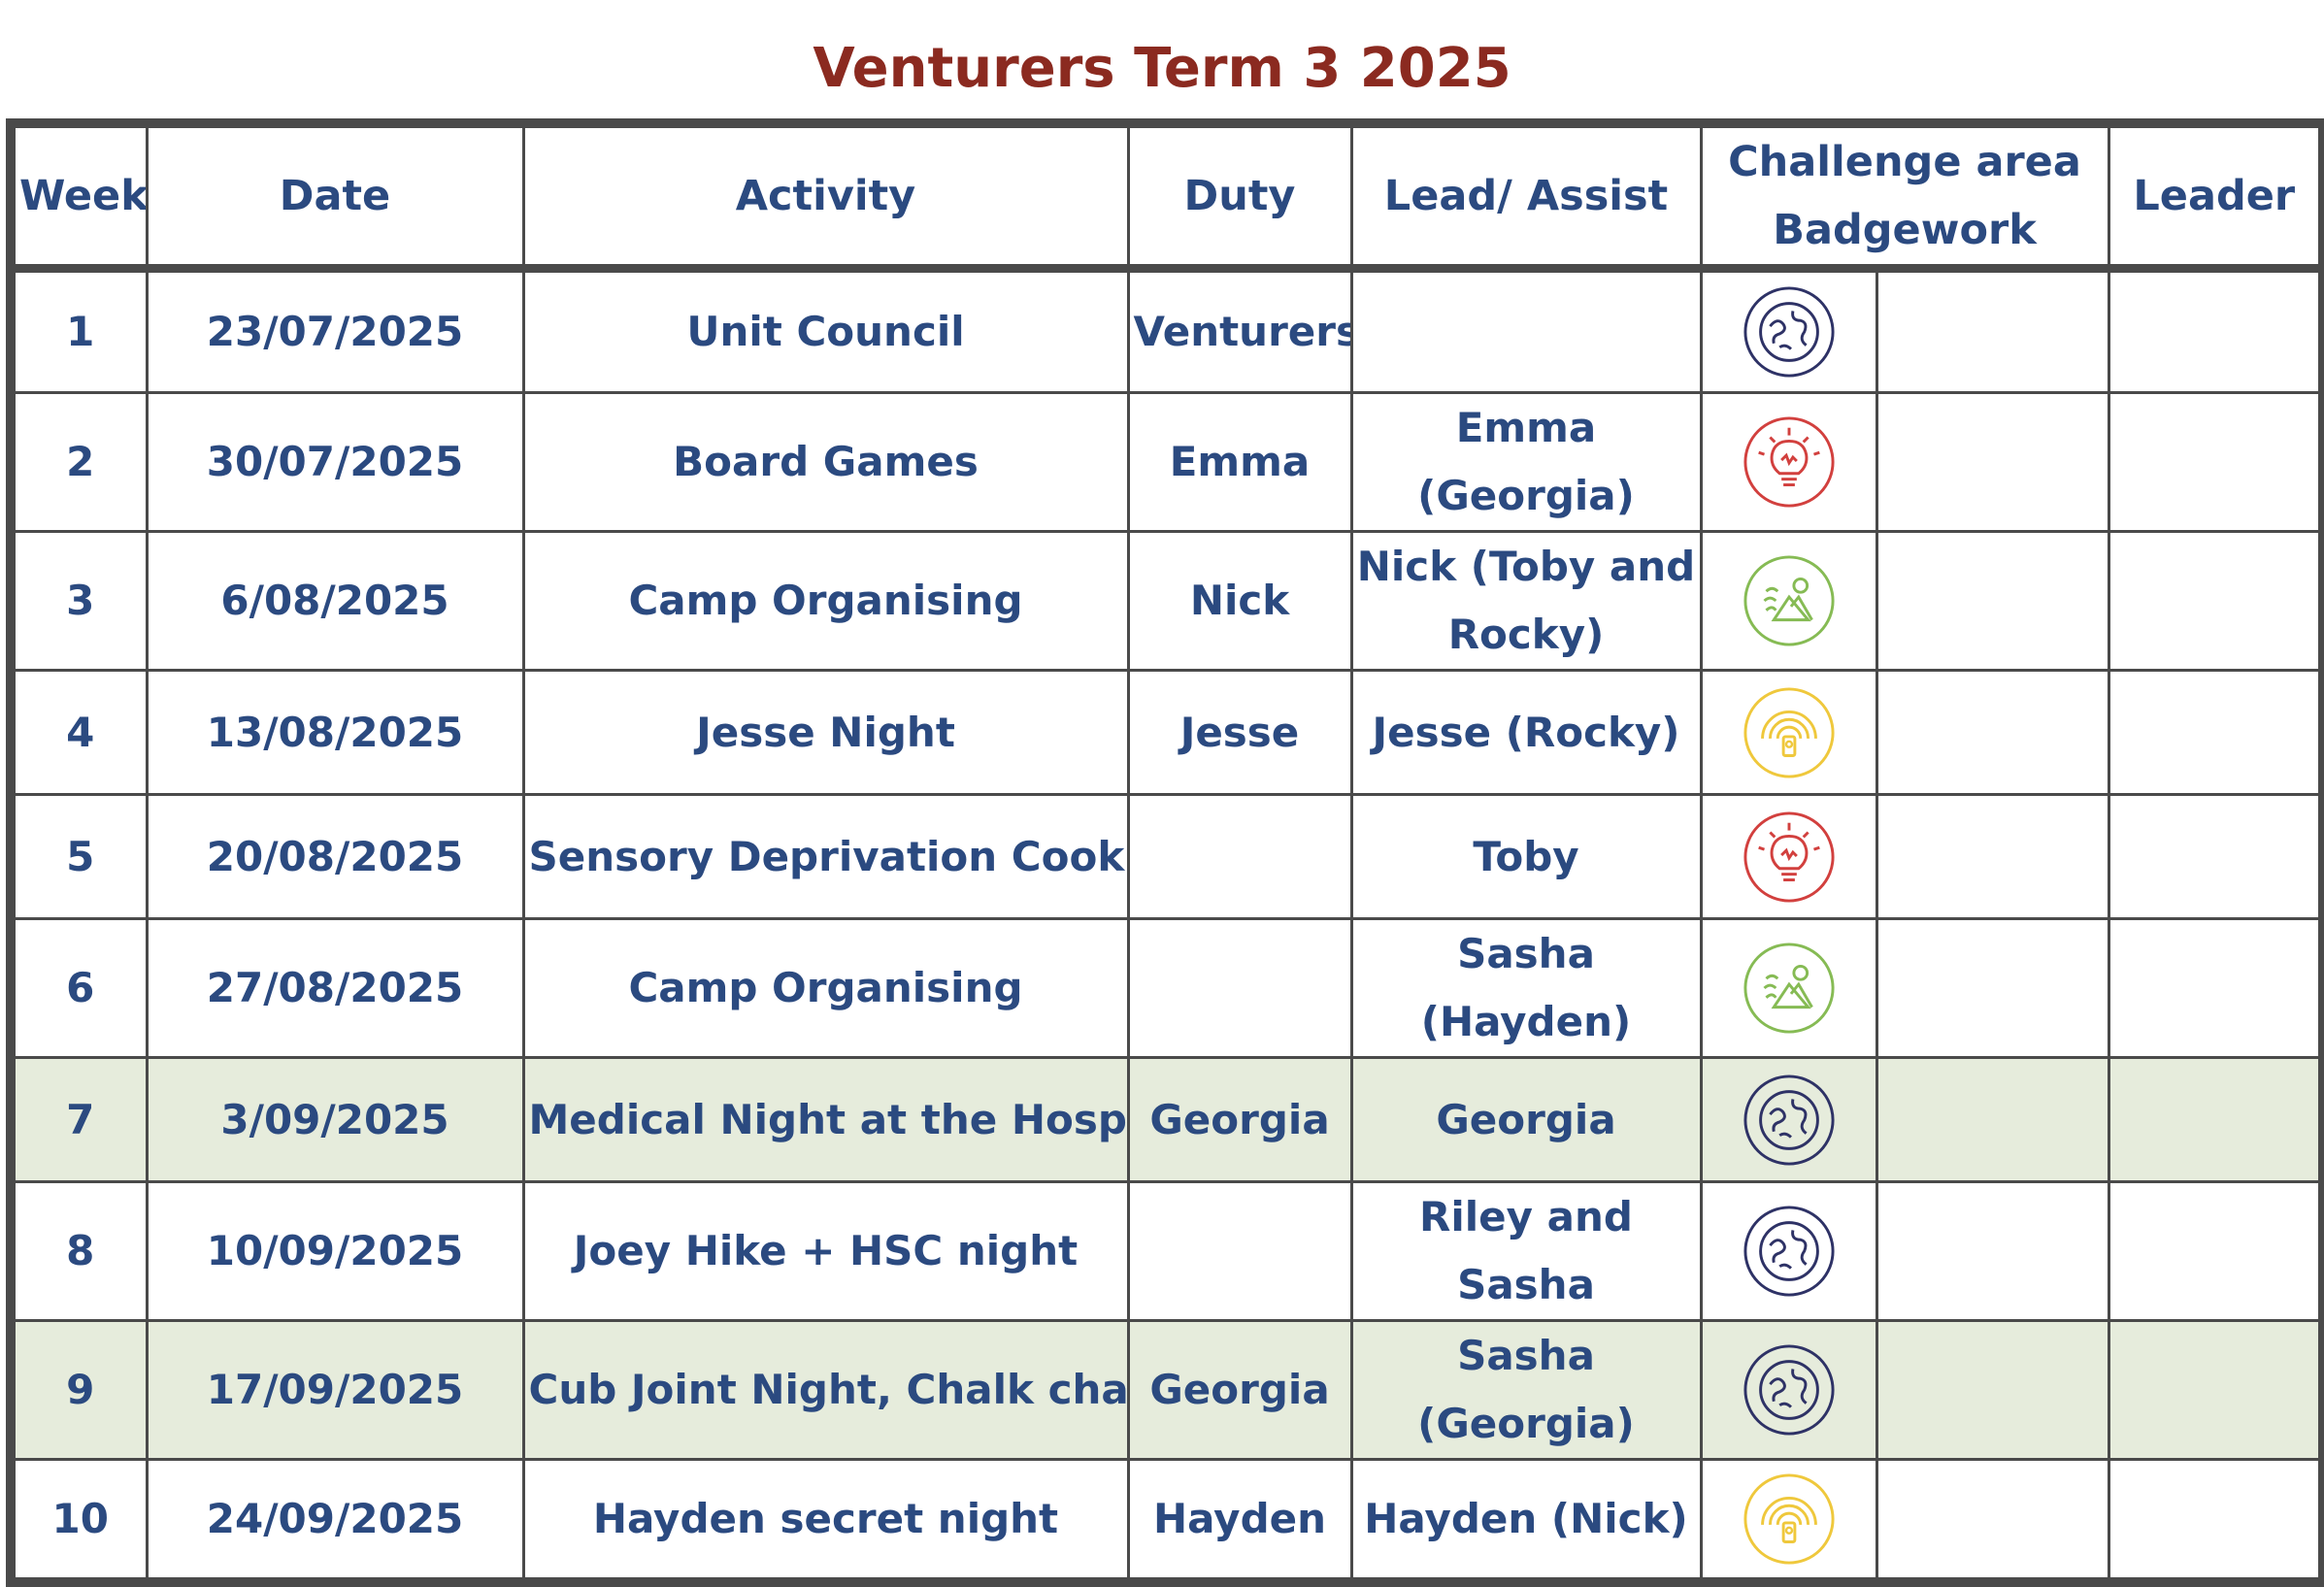  I want to click on cell-activity: Hayden secret night, so click(825, 1521).